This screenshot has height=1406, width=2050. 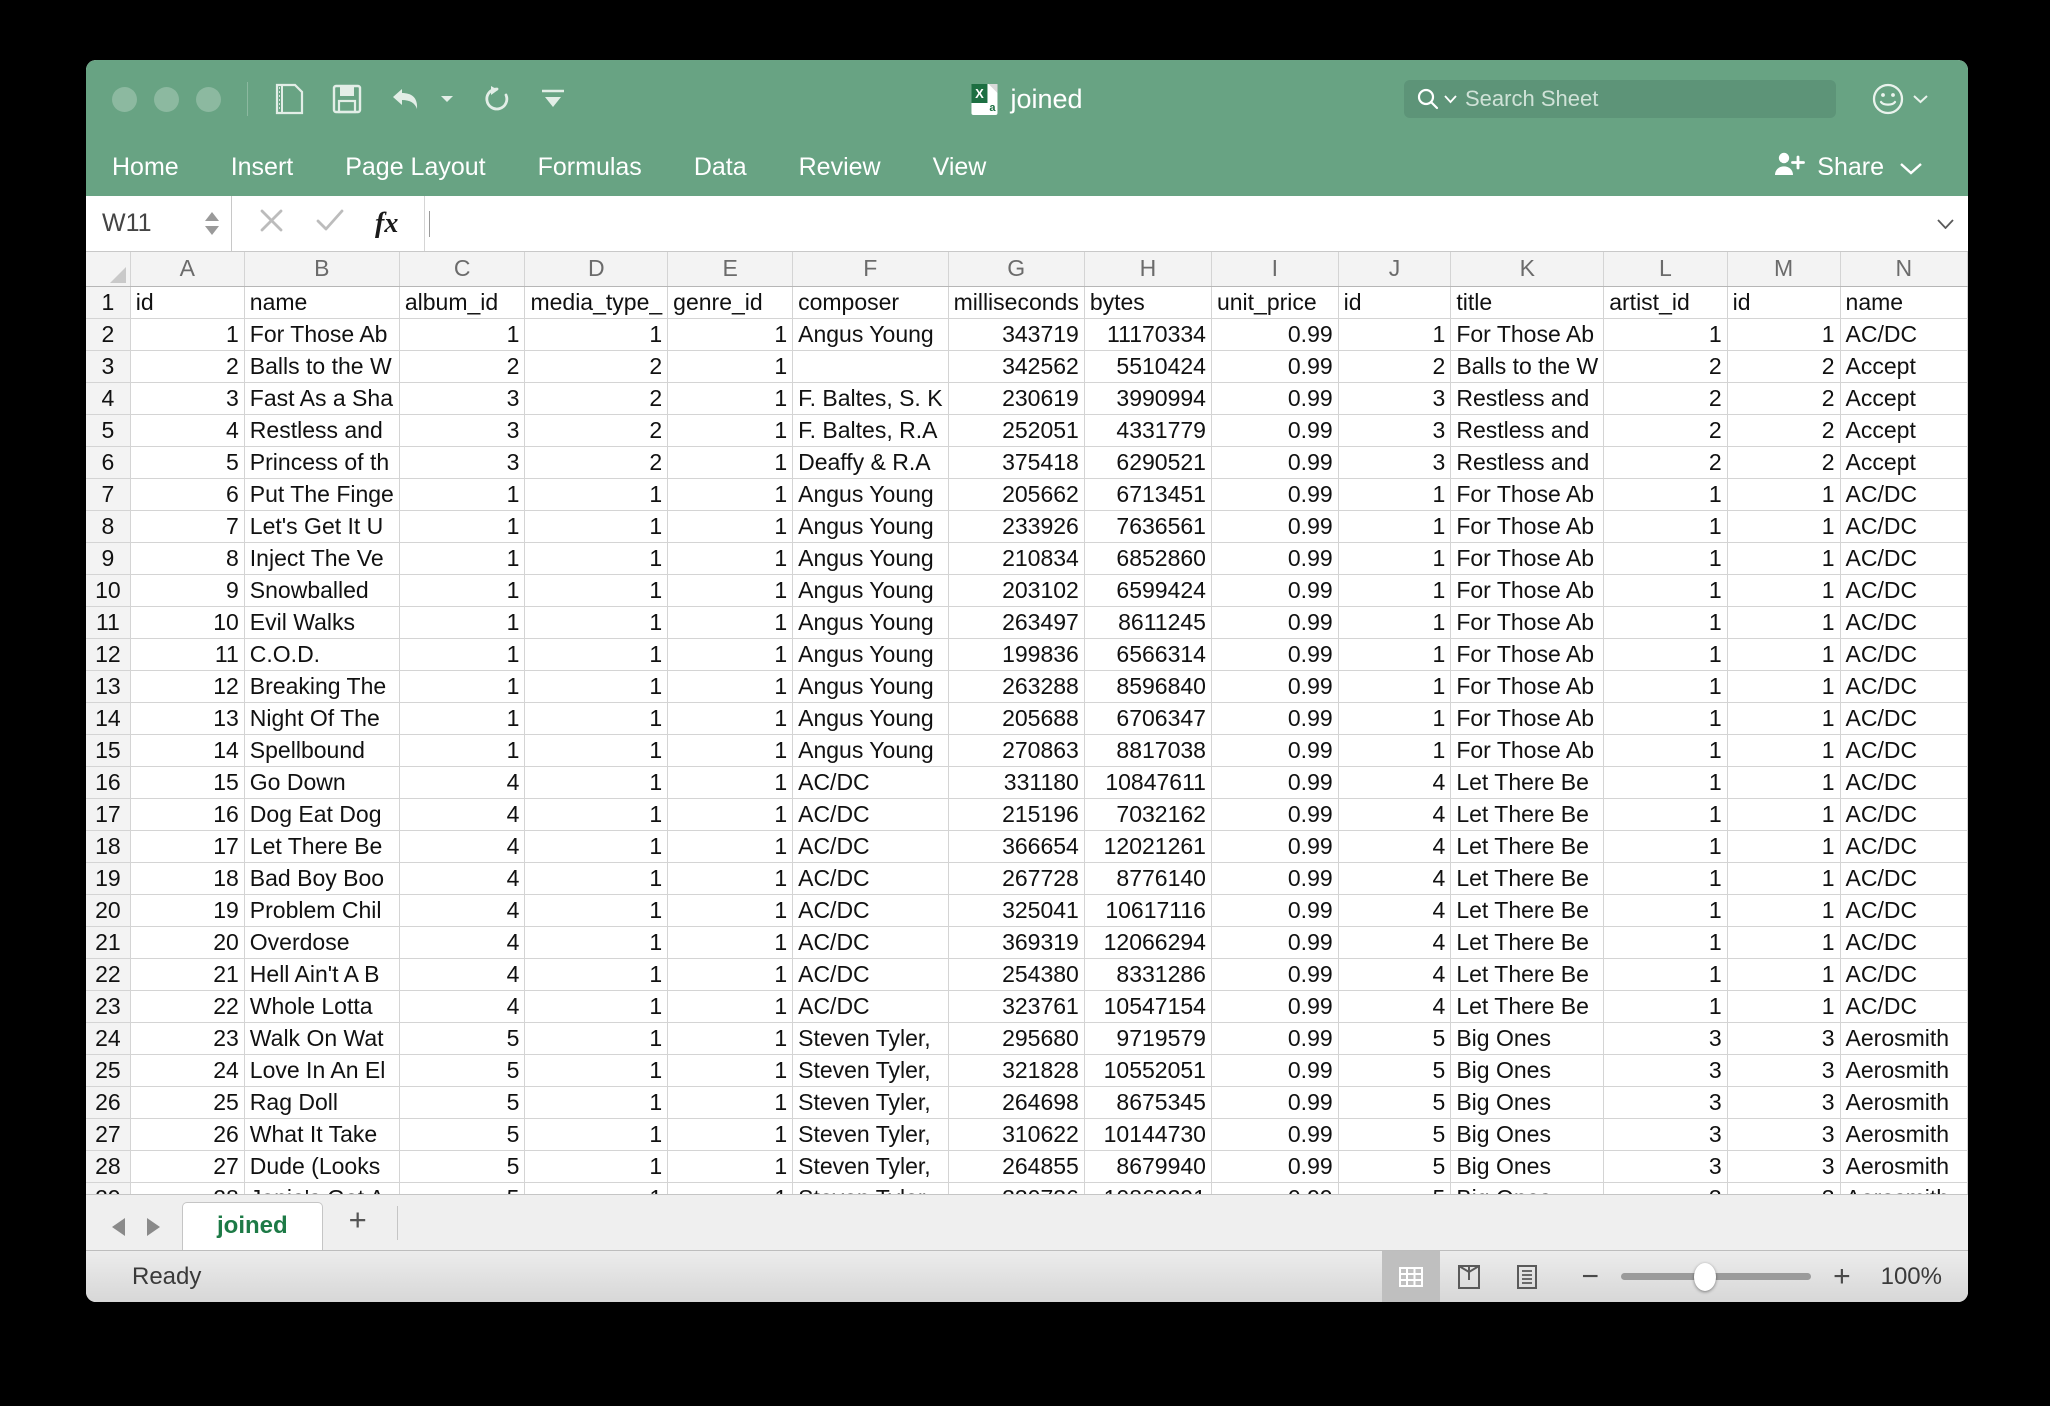 What do you see at coordinates (322, 782) in the screenshot?
I see `cell: Go Down` at bounding box center [322, 782].